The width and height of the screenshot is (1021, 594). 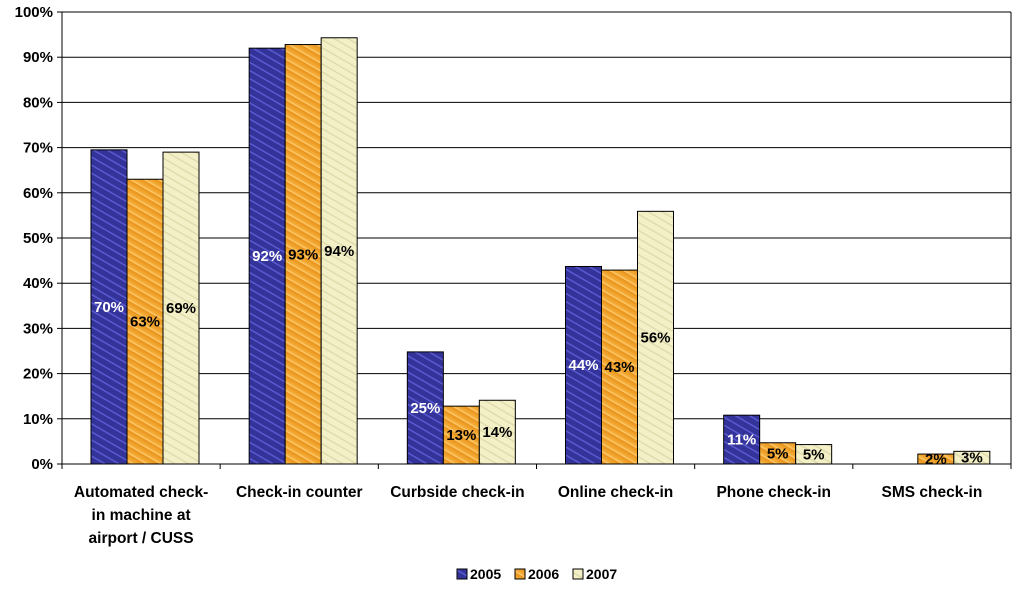 I want to click on x-category-label: Online check-in, so click(x=615, y=492).